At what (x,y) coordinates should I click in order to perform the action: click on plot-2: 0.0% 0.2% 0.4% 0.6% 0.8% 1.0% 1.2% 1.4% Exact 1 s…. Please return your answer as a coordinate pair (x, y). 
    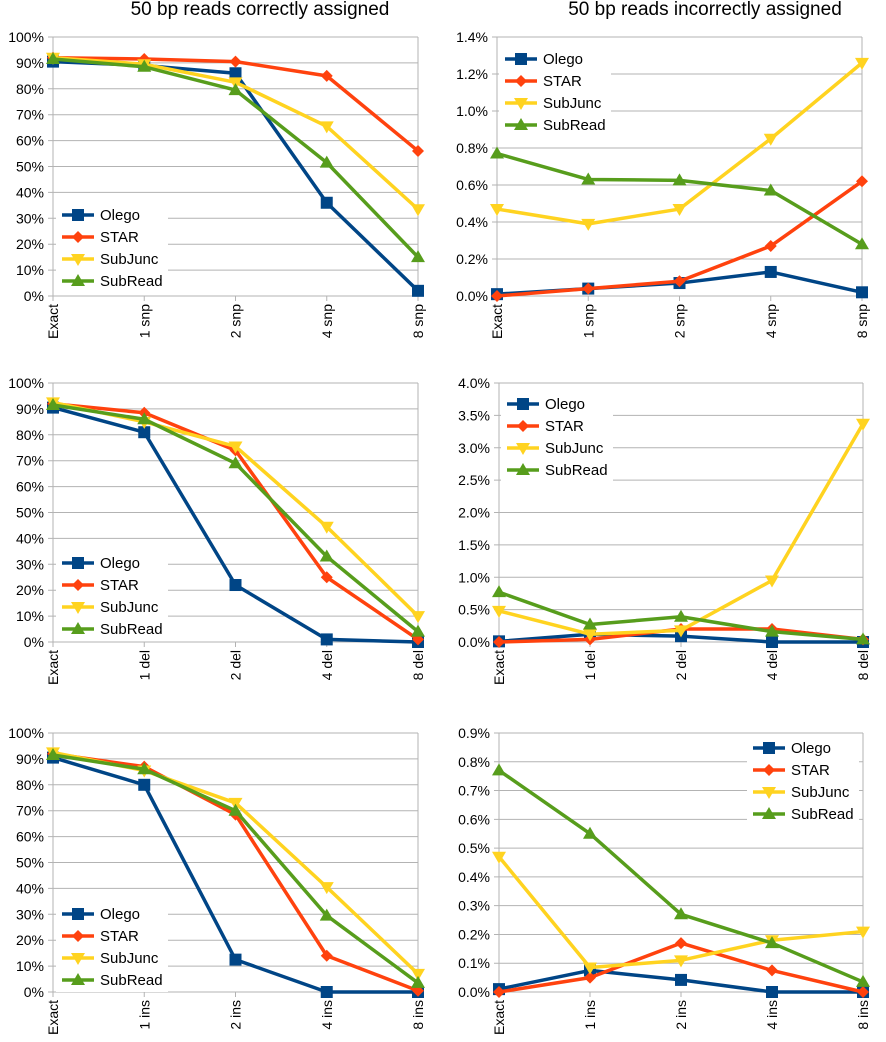
    Looking at the image, I should click on (663, 184).